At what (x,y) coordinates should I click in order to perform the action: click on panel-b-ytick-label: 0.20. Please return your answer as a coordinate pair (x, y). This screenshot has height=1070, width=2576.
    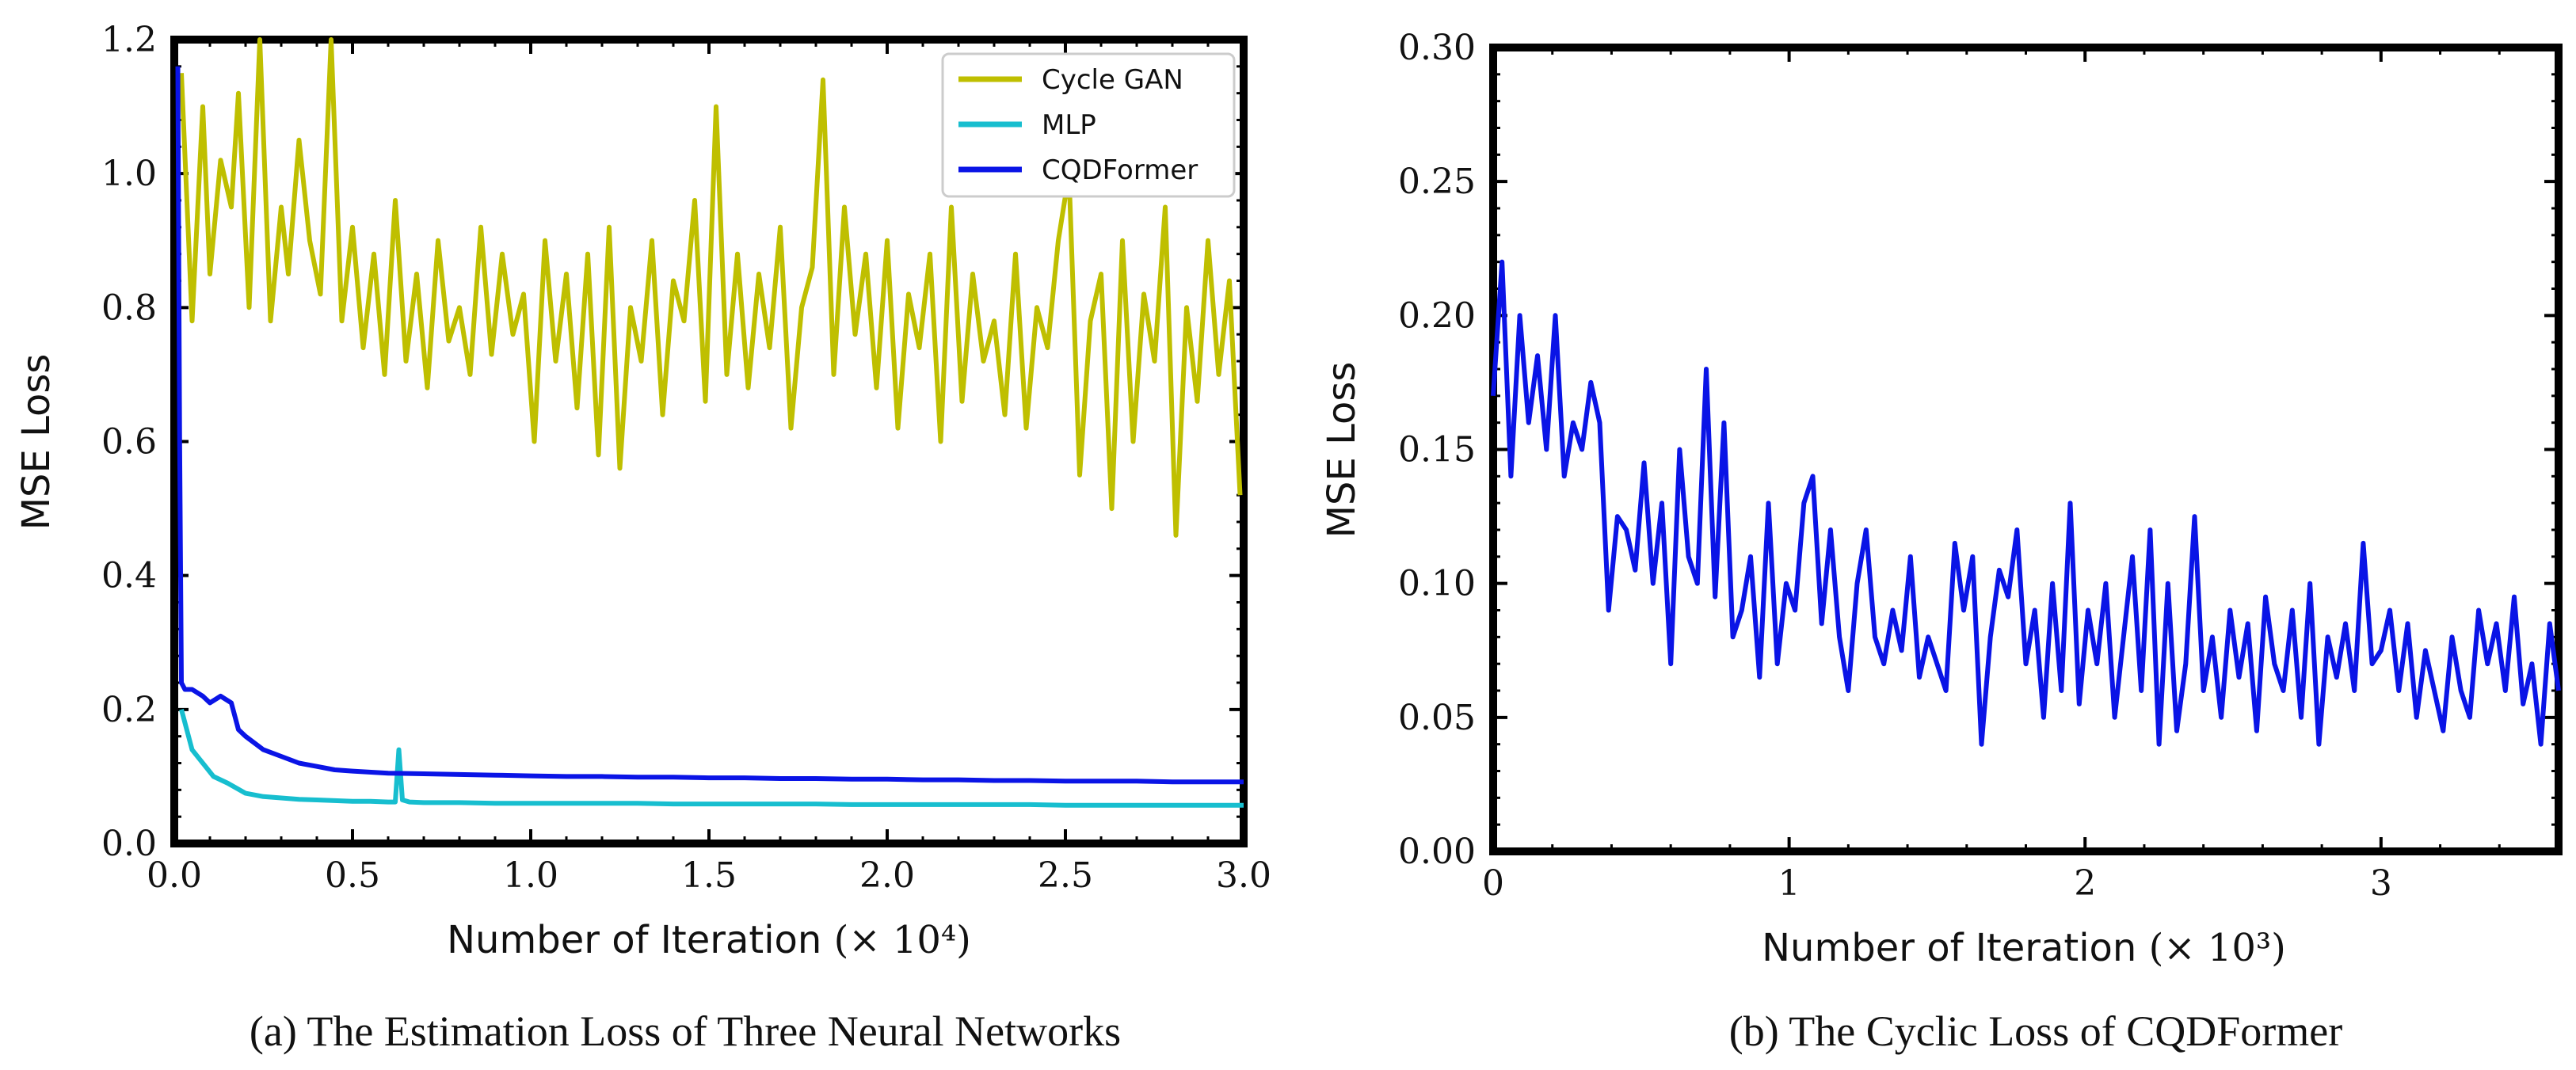
    Looking at the image, I should click on (1437, 315).